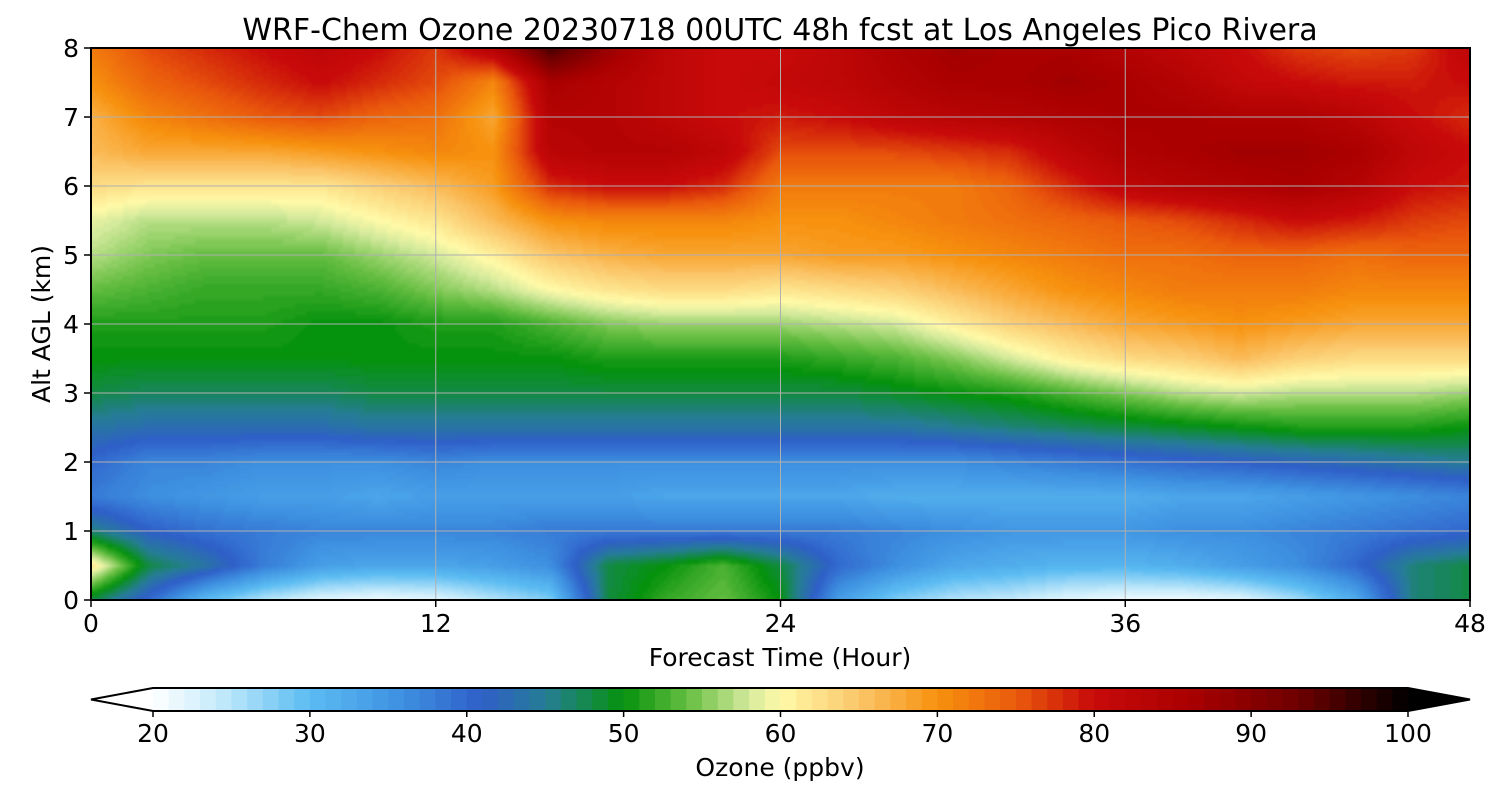 The width and height of the screenshot is (1500, 800). I want to click on x-axis-ticks: 0 12 24 36 48, so click(784, 619).